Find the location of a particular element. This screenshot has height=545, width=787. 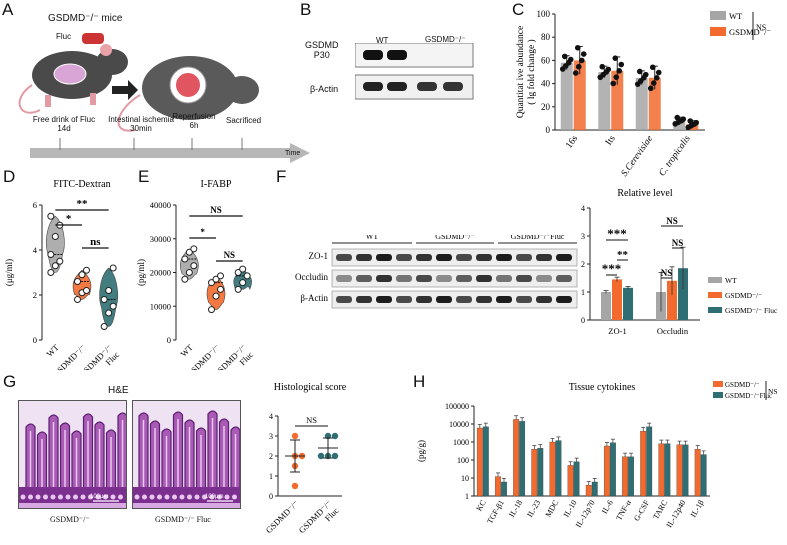

f-legend-swatch is located at coordinates (715, 310).